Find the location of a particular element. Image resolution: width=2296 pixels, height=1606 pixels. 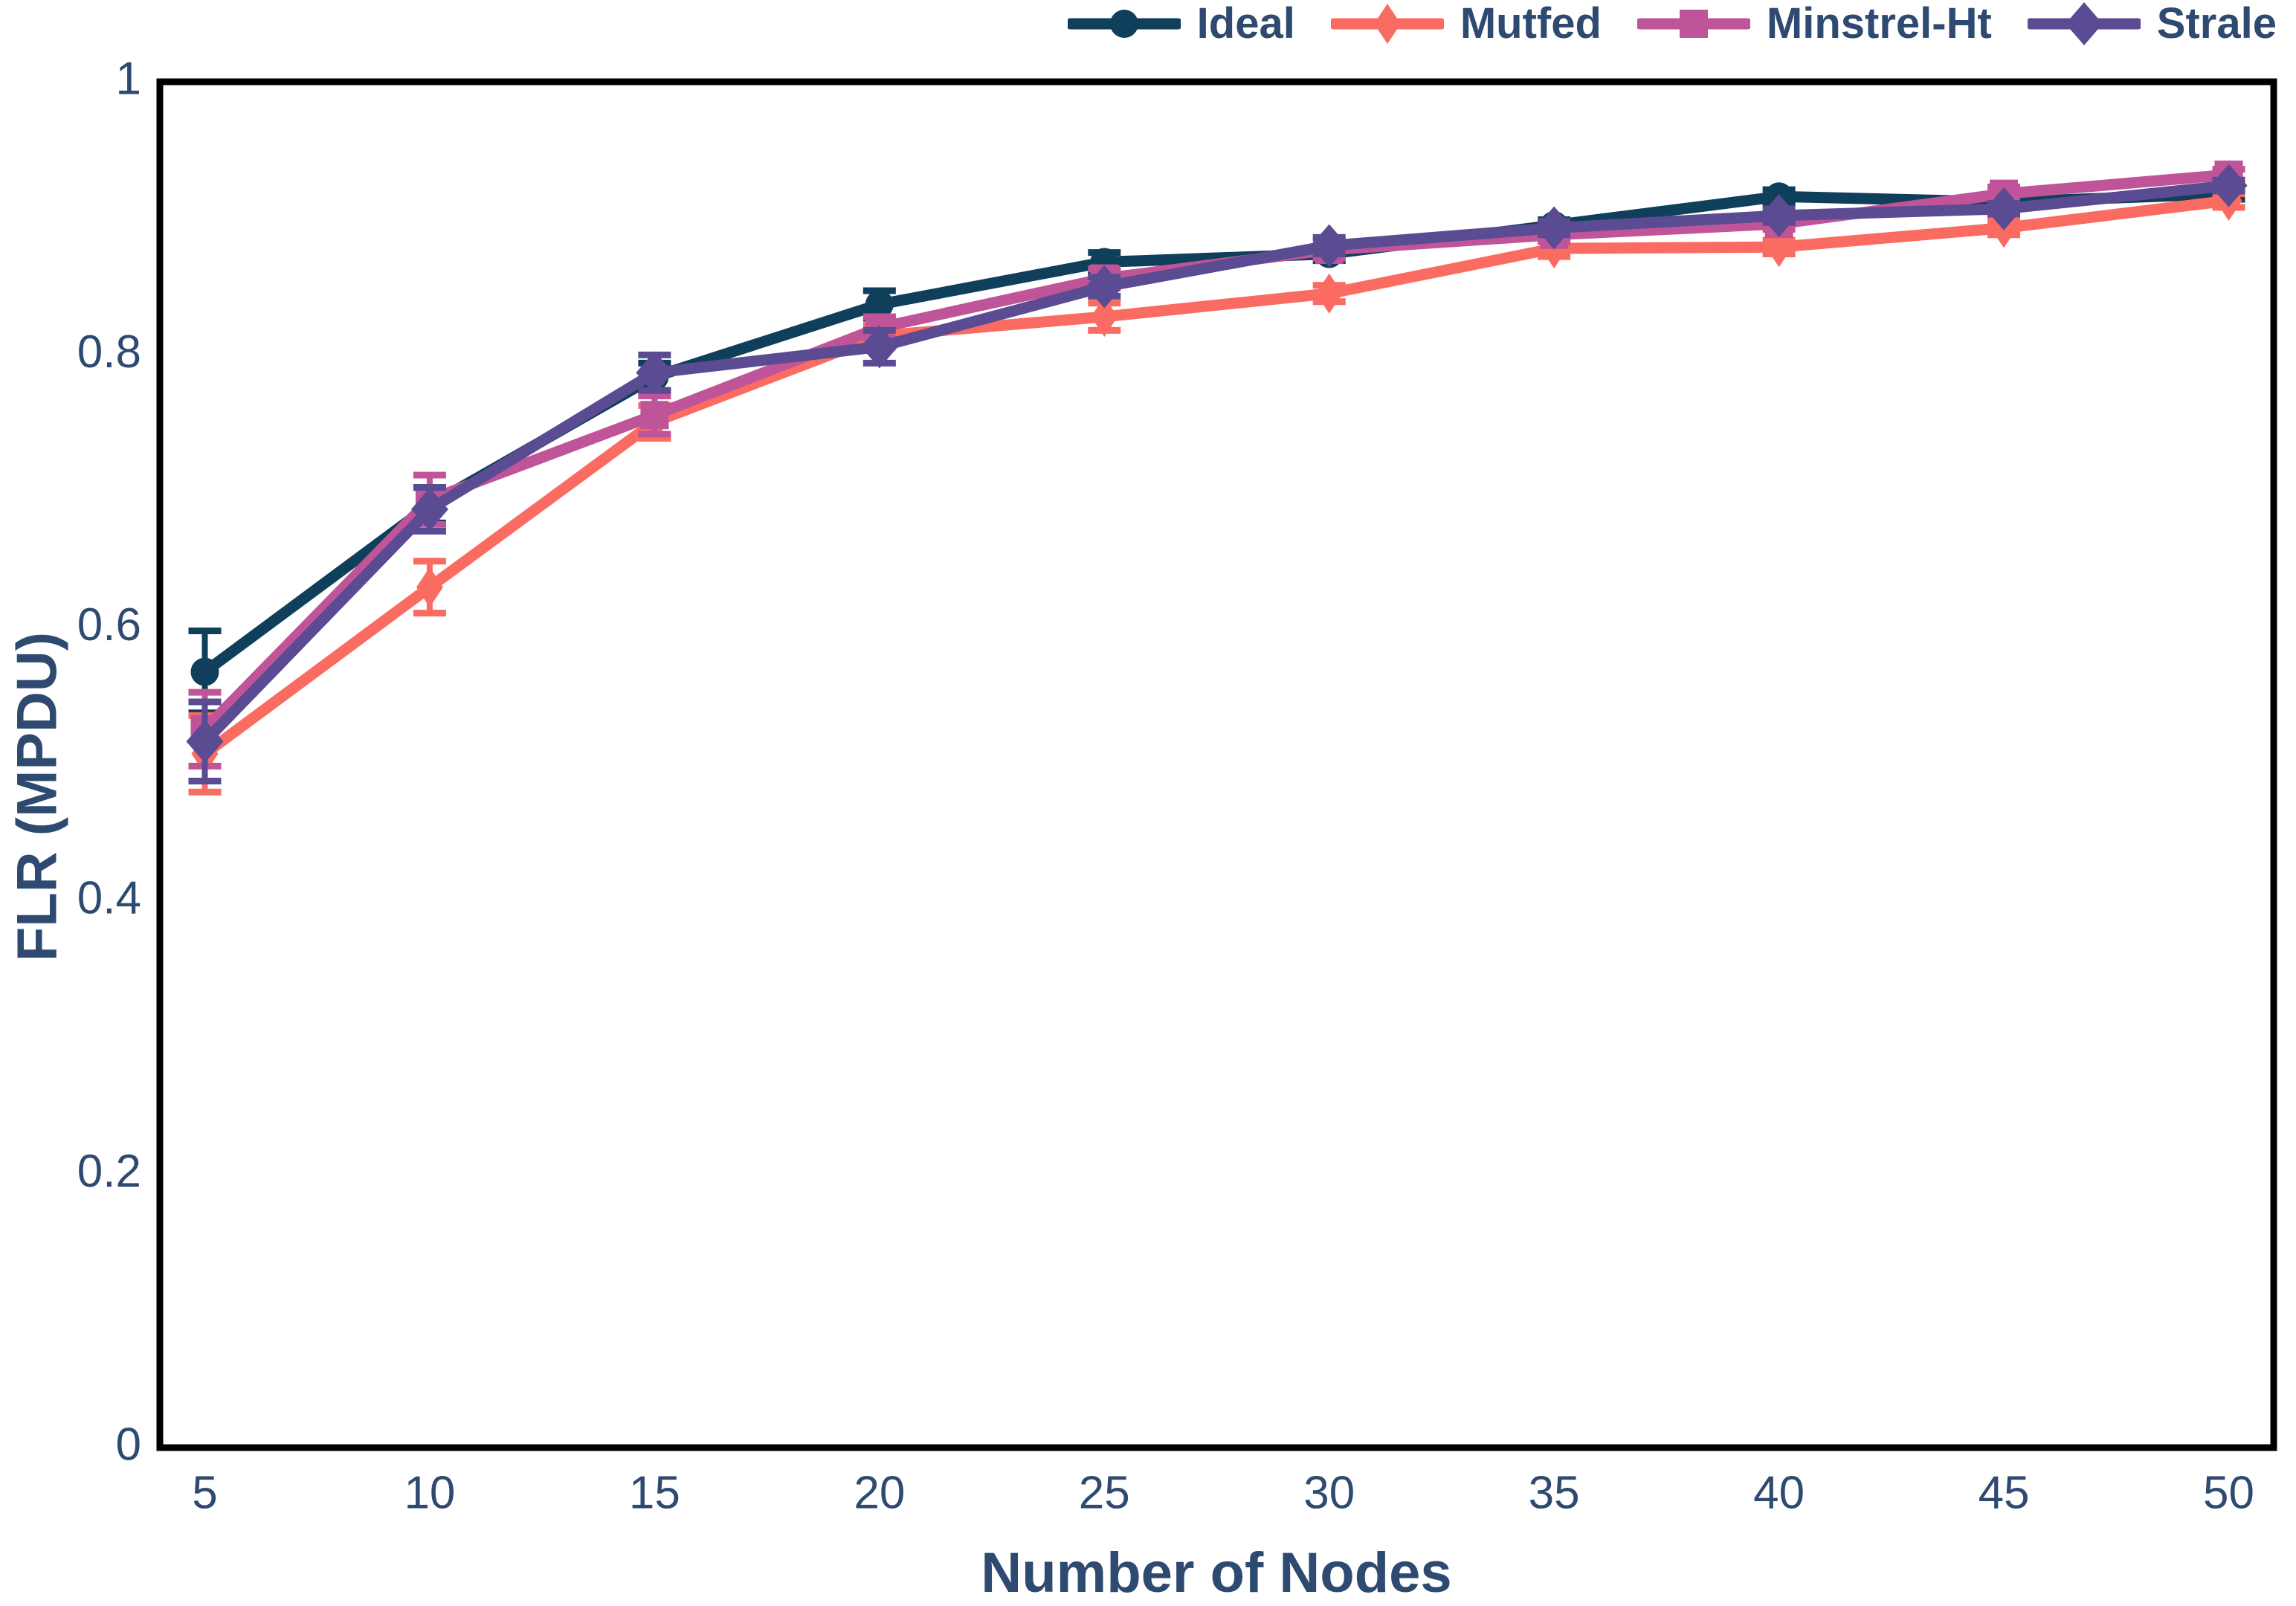

legend-item-mutfed: Mutfed is located at coordinates (1466, 24).